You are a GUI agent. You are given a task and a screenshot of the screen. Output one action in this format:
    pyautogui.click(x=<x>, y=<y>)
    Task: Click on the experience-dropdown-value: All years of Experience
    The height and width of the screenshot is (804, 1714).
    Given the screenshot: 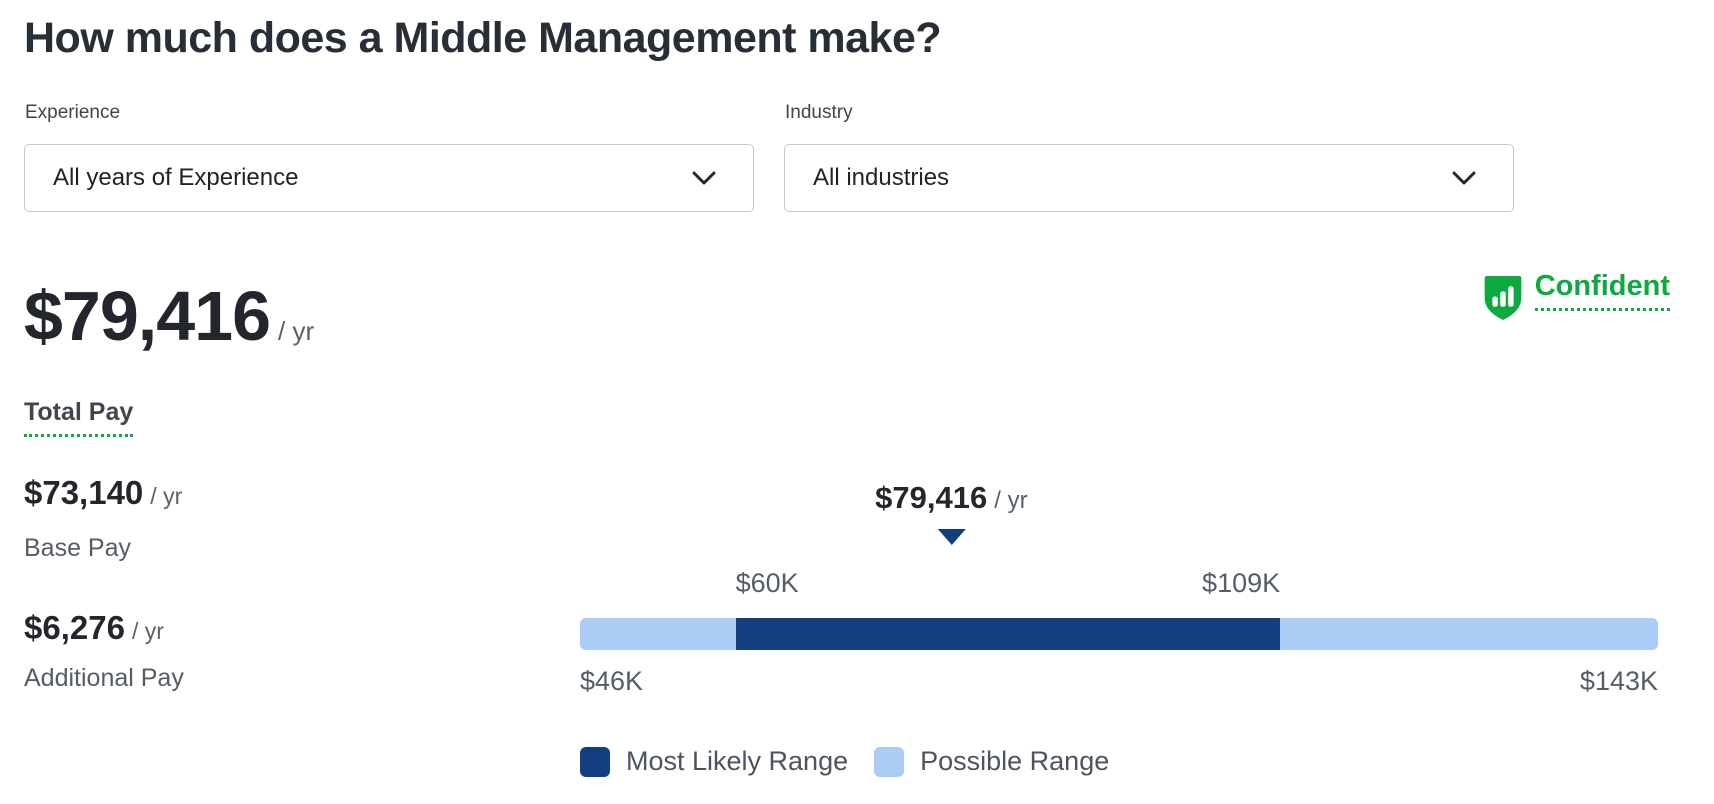 What is the action you would take?
    pyautogui.click(x=176, y=177)
    